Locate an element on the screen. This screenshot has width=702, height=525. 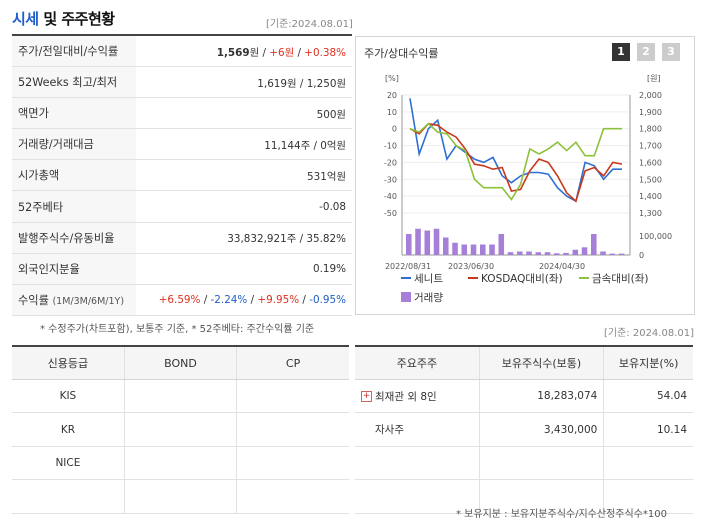
table-row: KIS is located at coordinates (180, 396).